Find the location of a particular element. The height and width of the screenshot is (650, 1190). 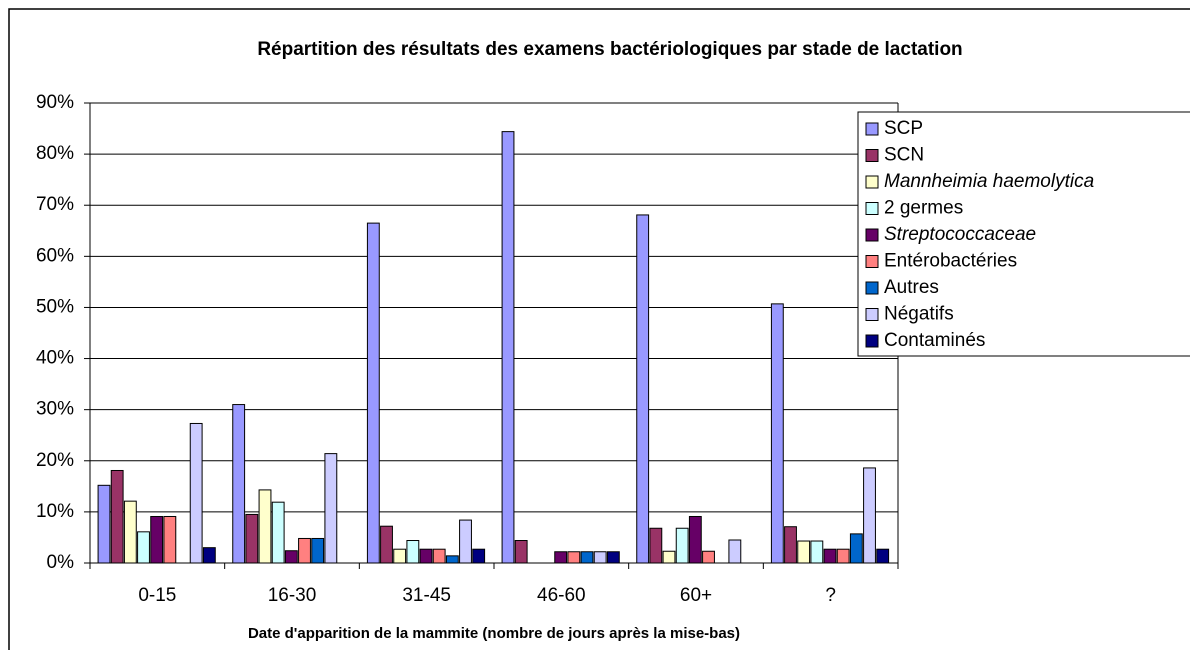

legend-label: SCN is located at coordinates (904, 155).